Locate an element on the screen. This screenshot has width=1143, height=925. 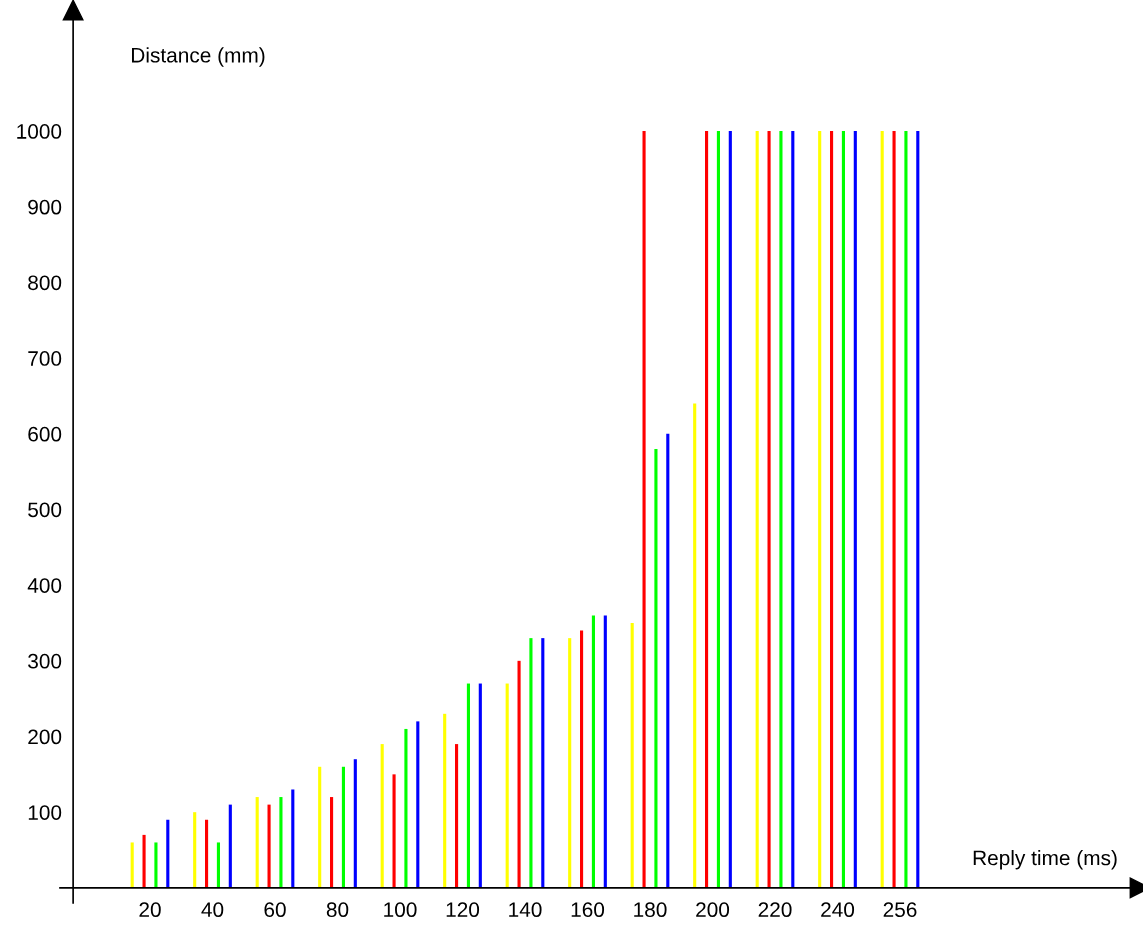
y-tick-label: 100 is located at coordinates (45, 812).